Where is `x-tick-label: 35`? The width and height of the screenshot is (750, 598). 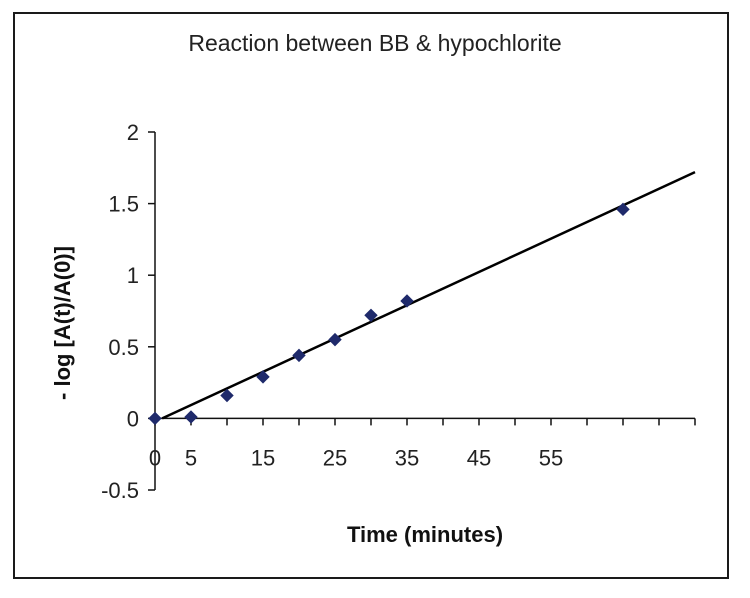 x-tick-label: 35 is located at coordinates (407, 457).